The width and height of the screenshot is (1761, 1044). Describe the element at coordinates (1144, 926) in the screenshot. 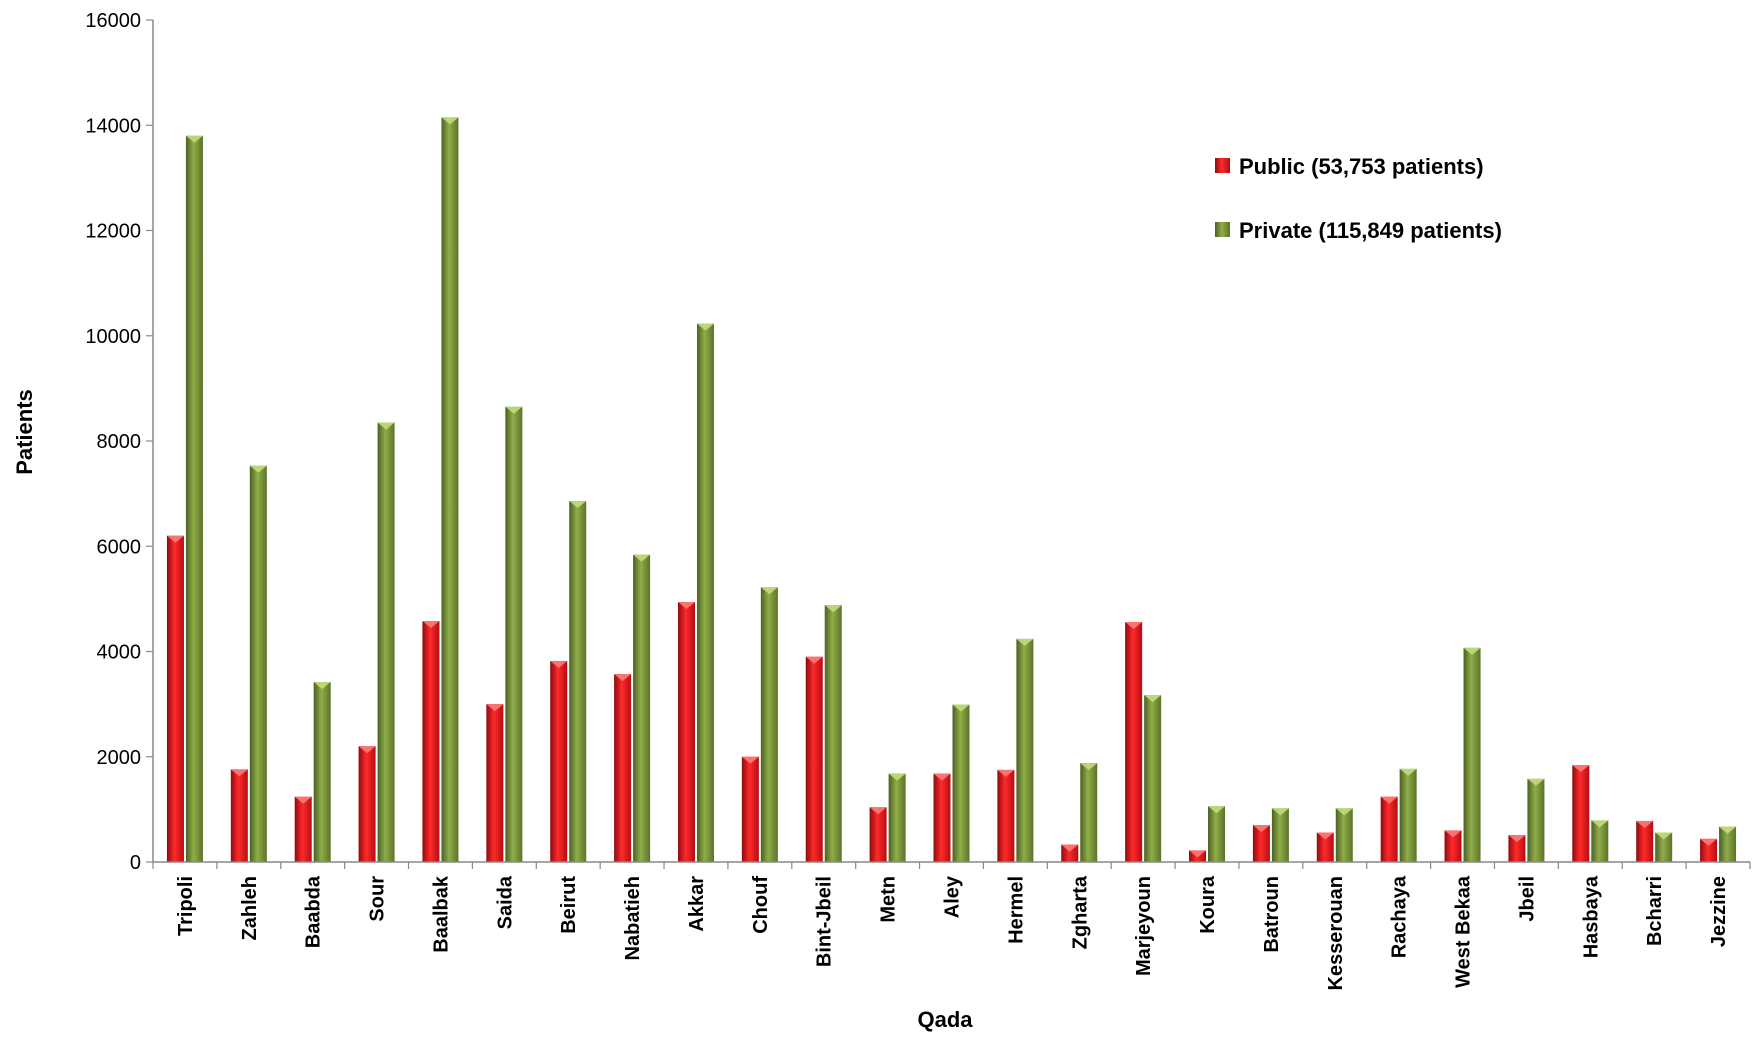

I see `x-tick-label: Marjeyoun` at that location.